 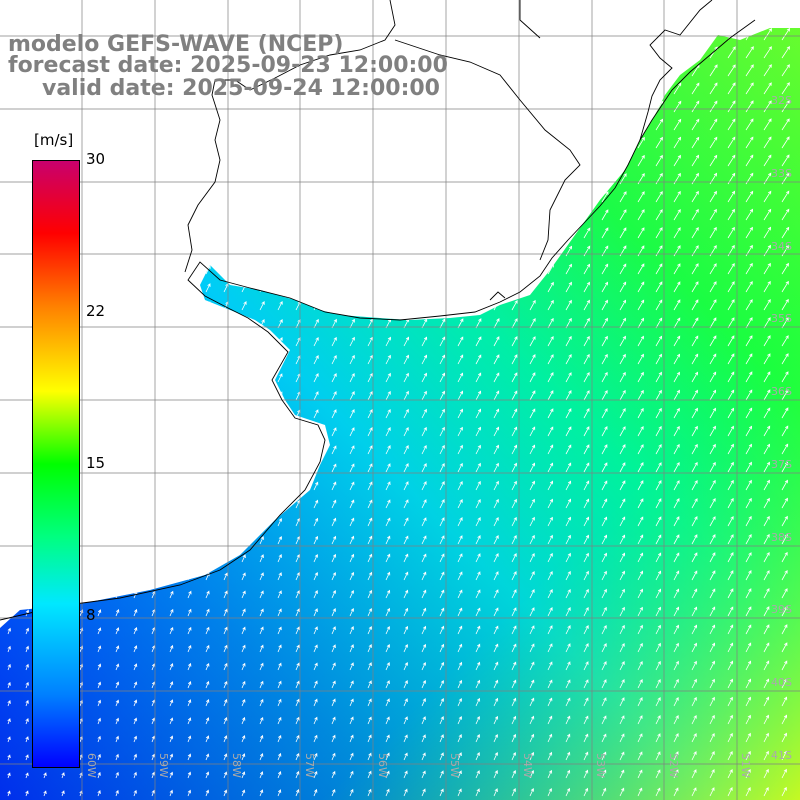 I want to click on colorbar-scale, so click(x=56, y=464).